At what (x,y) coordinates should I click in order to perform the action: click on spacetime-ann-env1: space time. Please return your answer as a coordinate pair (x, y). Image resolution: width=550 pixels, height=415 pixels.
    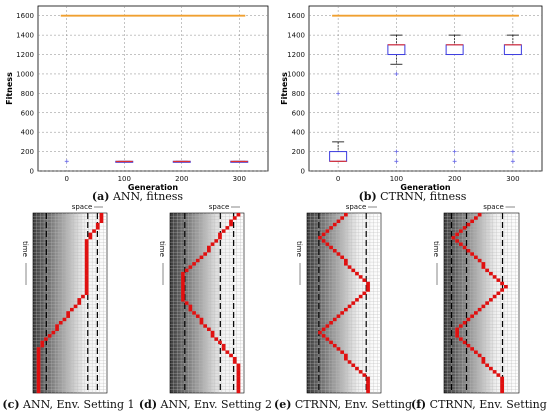
    Looking at the image, I should click on (64, 298).